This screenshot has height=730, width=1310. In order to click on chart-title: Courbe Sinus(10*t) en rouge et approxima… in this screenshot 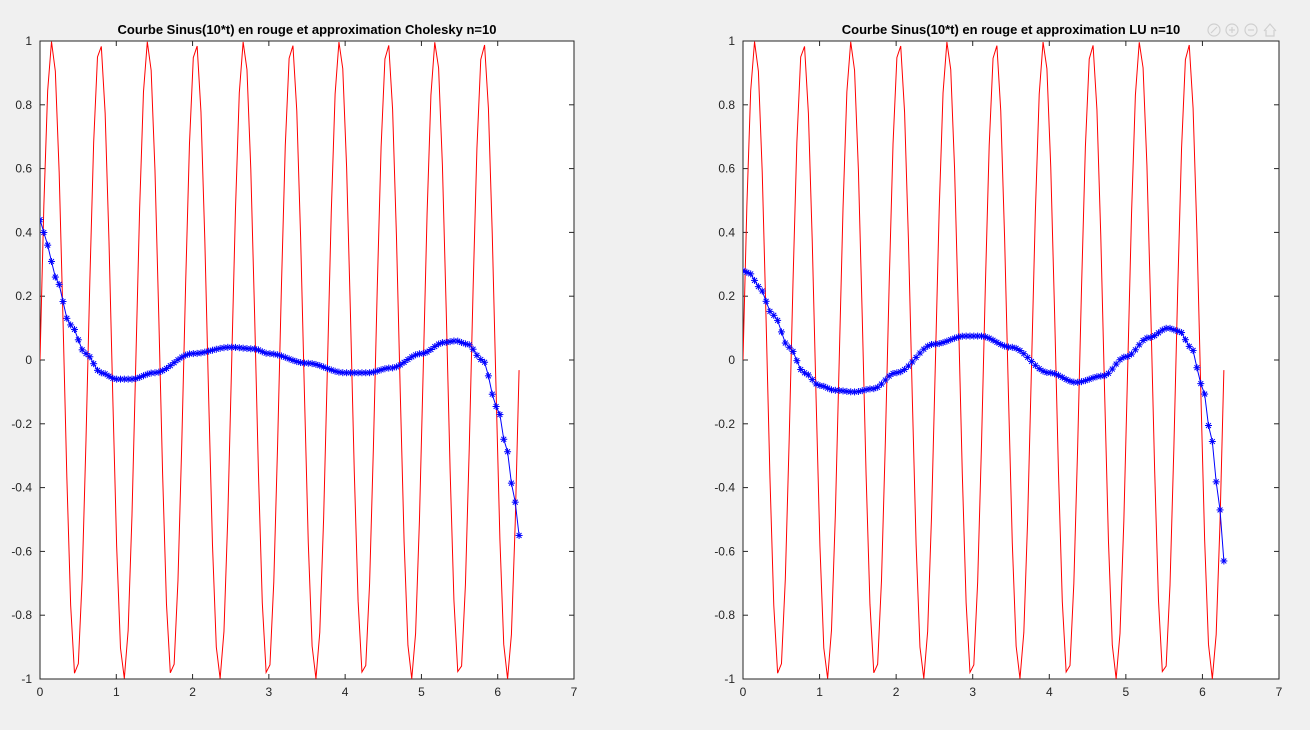, I will do `click(307, 29)`.